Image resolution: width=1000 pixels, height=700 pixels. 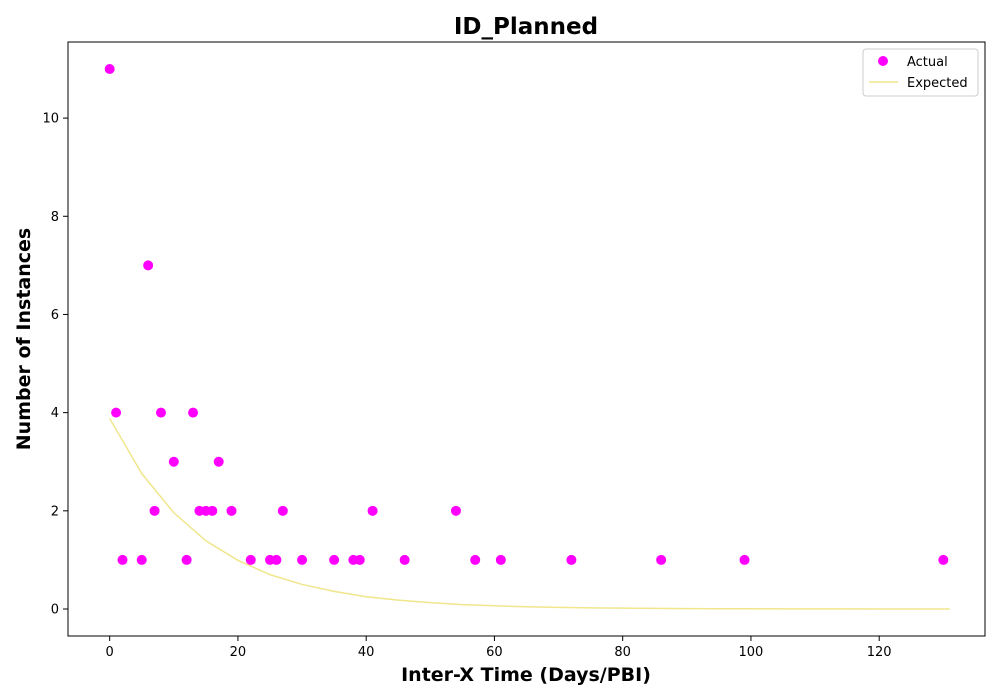 I want to click on y-tick-label: 6, so click(x=55, y=315).